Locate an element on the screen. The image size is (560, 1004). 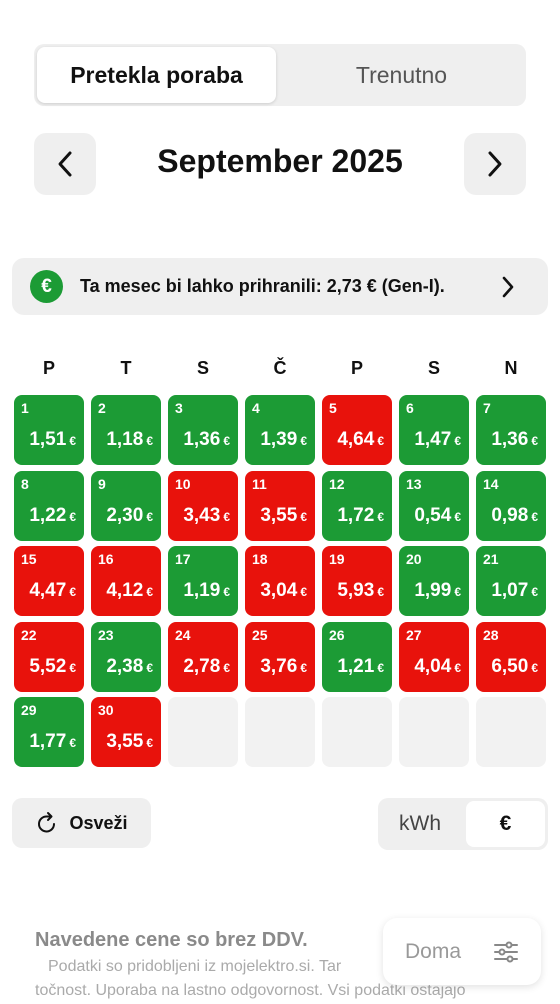
day-amount: 6,50 € is located at coordinates (514, 667).